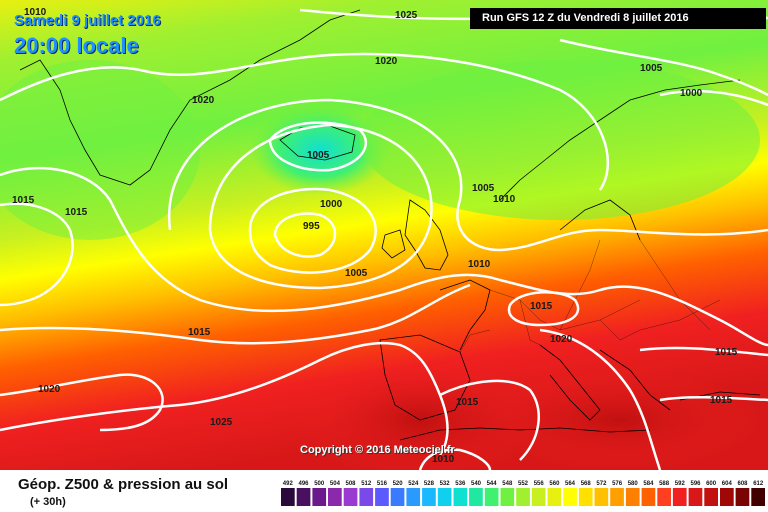  What do you see at coordinates (406, 15) in the screenshot?
I see `iso-label-1: 1025` at bounding box center [406, 15].